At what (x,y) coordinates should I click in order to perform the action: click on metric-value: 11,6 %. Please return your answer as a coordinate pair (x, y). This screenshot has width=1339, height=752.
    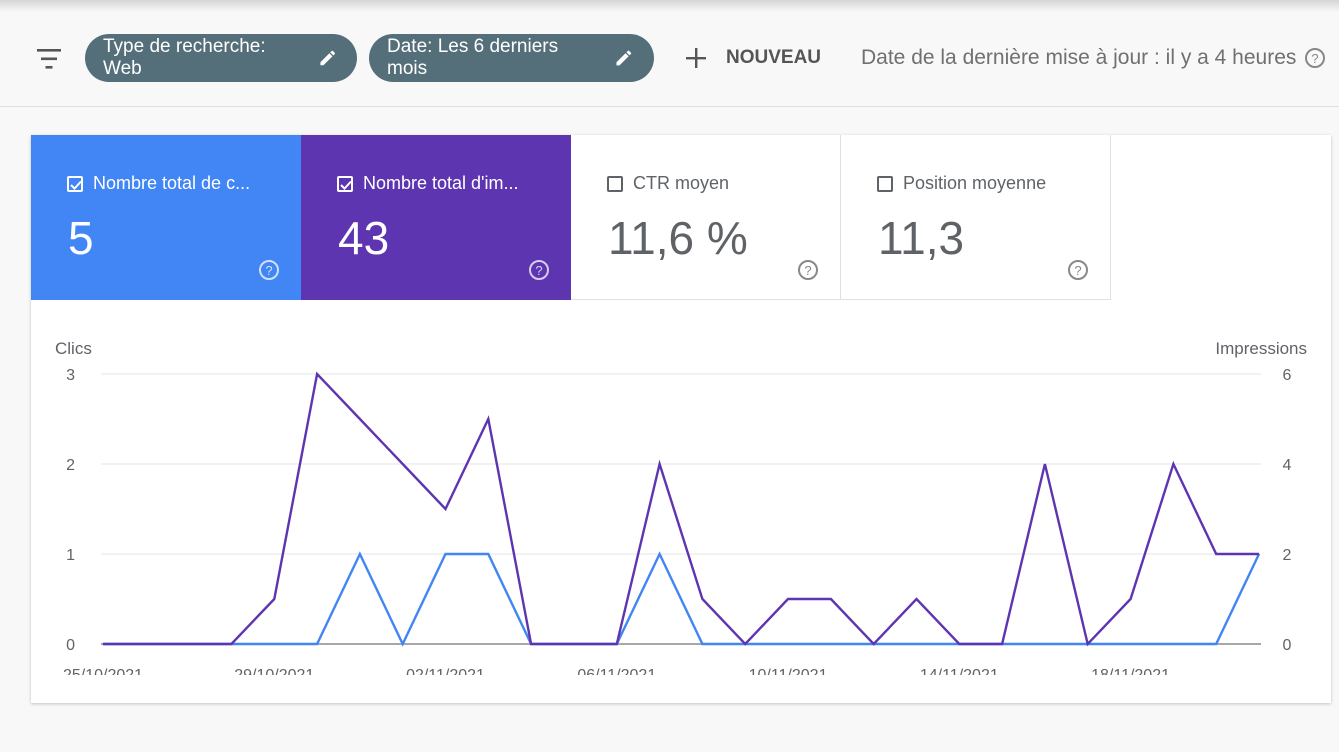
    Looking at the image, I should click on (678, 238).